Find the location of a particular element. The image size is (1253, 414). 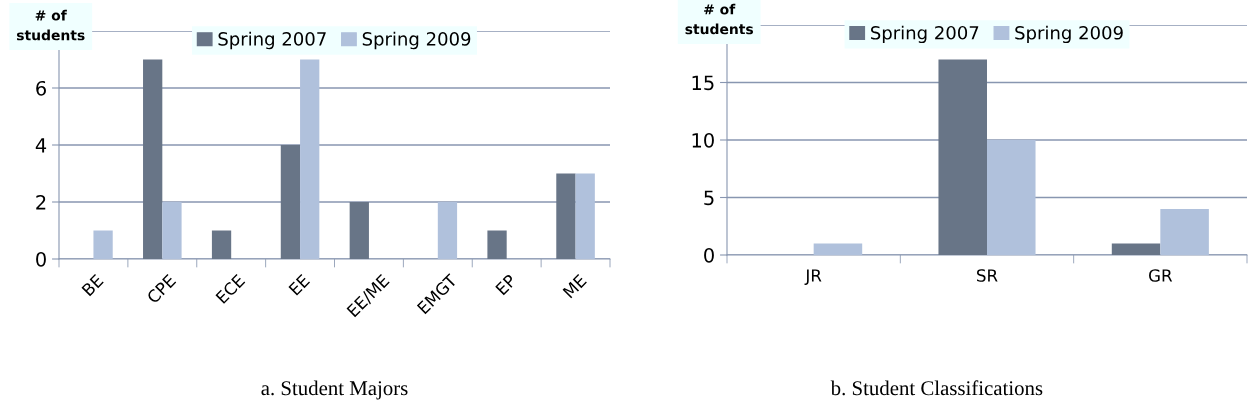

y-tick-label: 10 is located at coordinates (703, 140).